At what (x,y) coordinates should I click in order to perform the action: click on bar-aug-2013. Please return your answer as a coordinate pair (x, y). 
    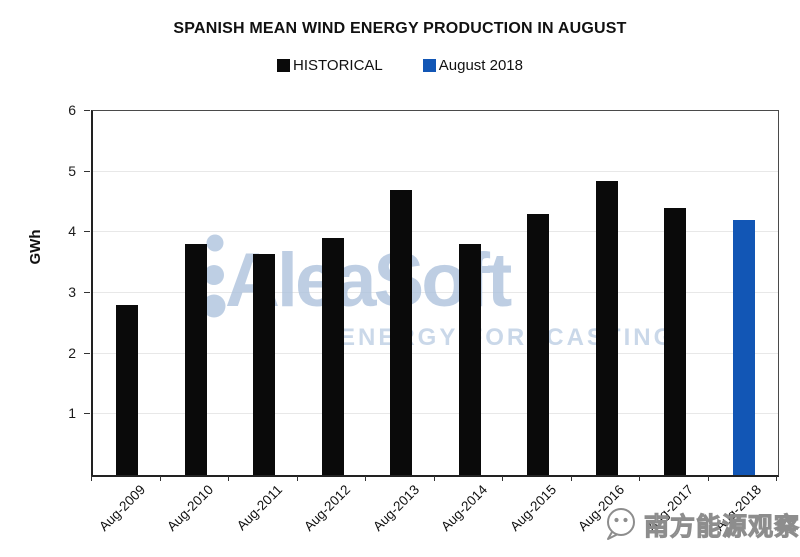
    Looking at the image, I should click on (401, 332).